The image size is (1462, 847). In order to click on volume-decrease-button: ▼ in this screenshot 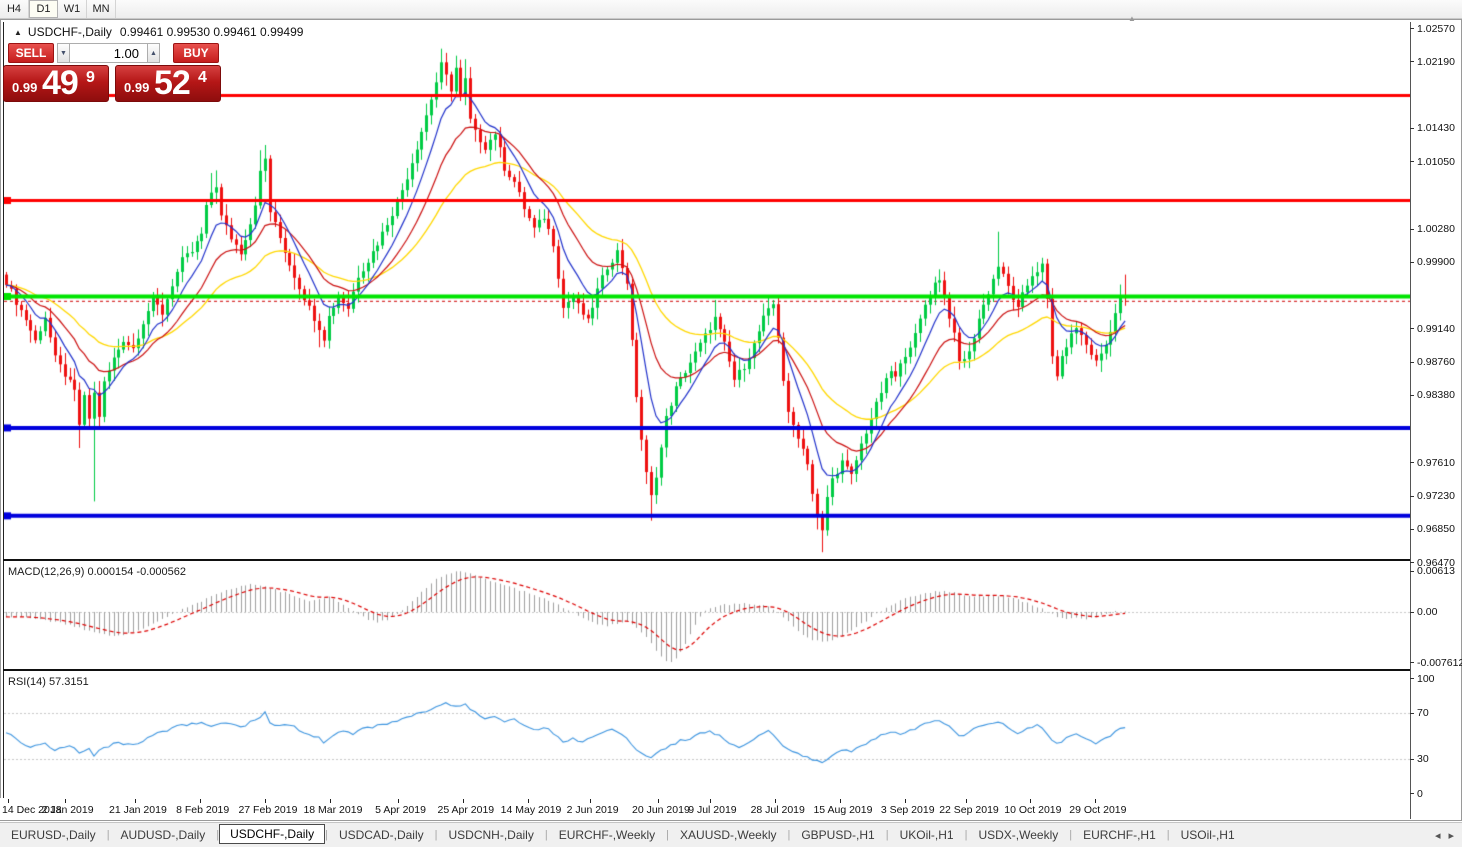, I will do `click(63, 53)`.